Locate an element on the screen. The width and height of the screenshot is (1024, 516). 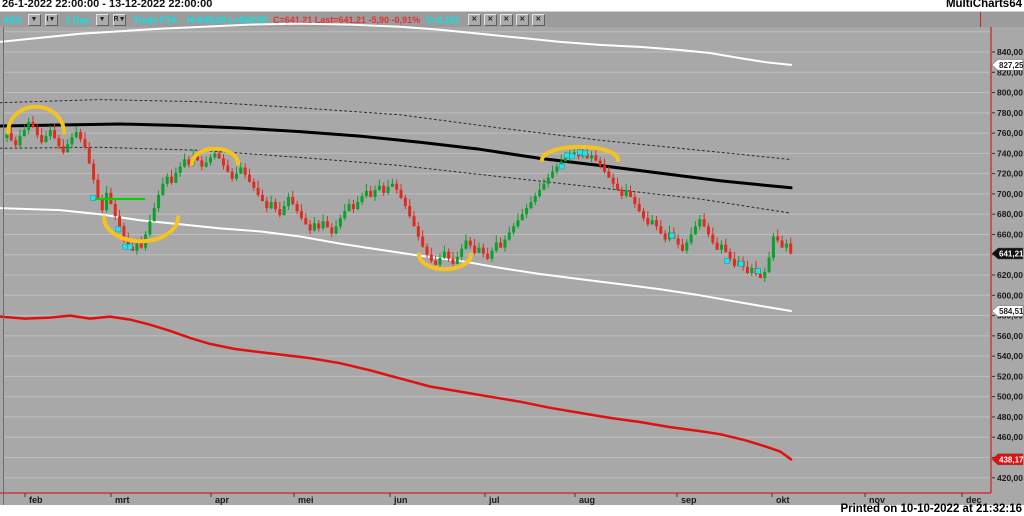
price-tick-label: 620,00 is located at coordinates (1010, 275).